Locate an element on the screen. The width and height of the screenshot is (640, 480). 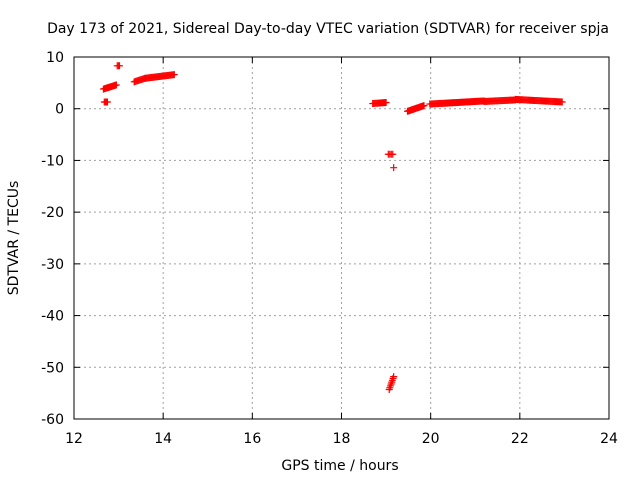
y-tick-label: 10 is located at coordinates (55, 58).